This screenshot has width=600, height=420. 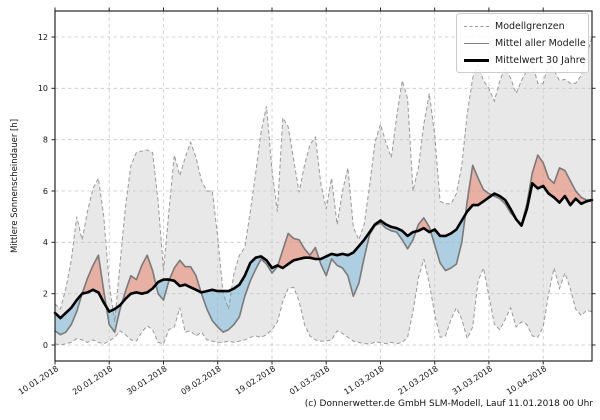 I want to click on x-tick-label: 20.01.2018, so click(x=92, y=380).